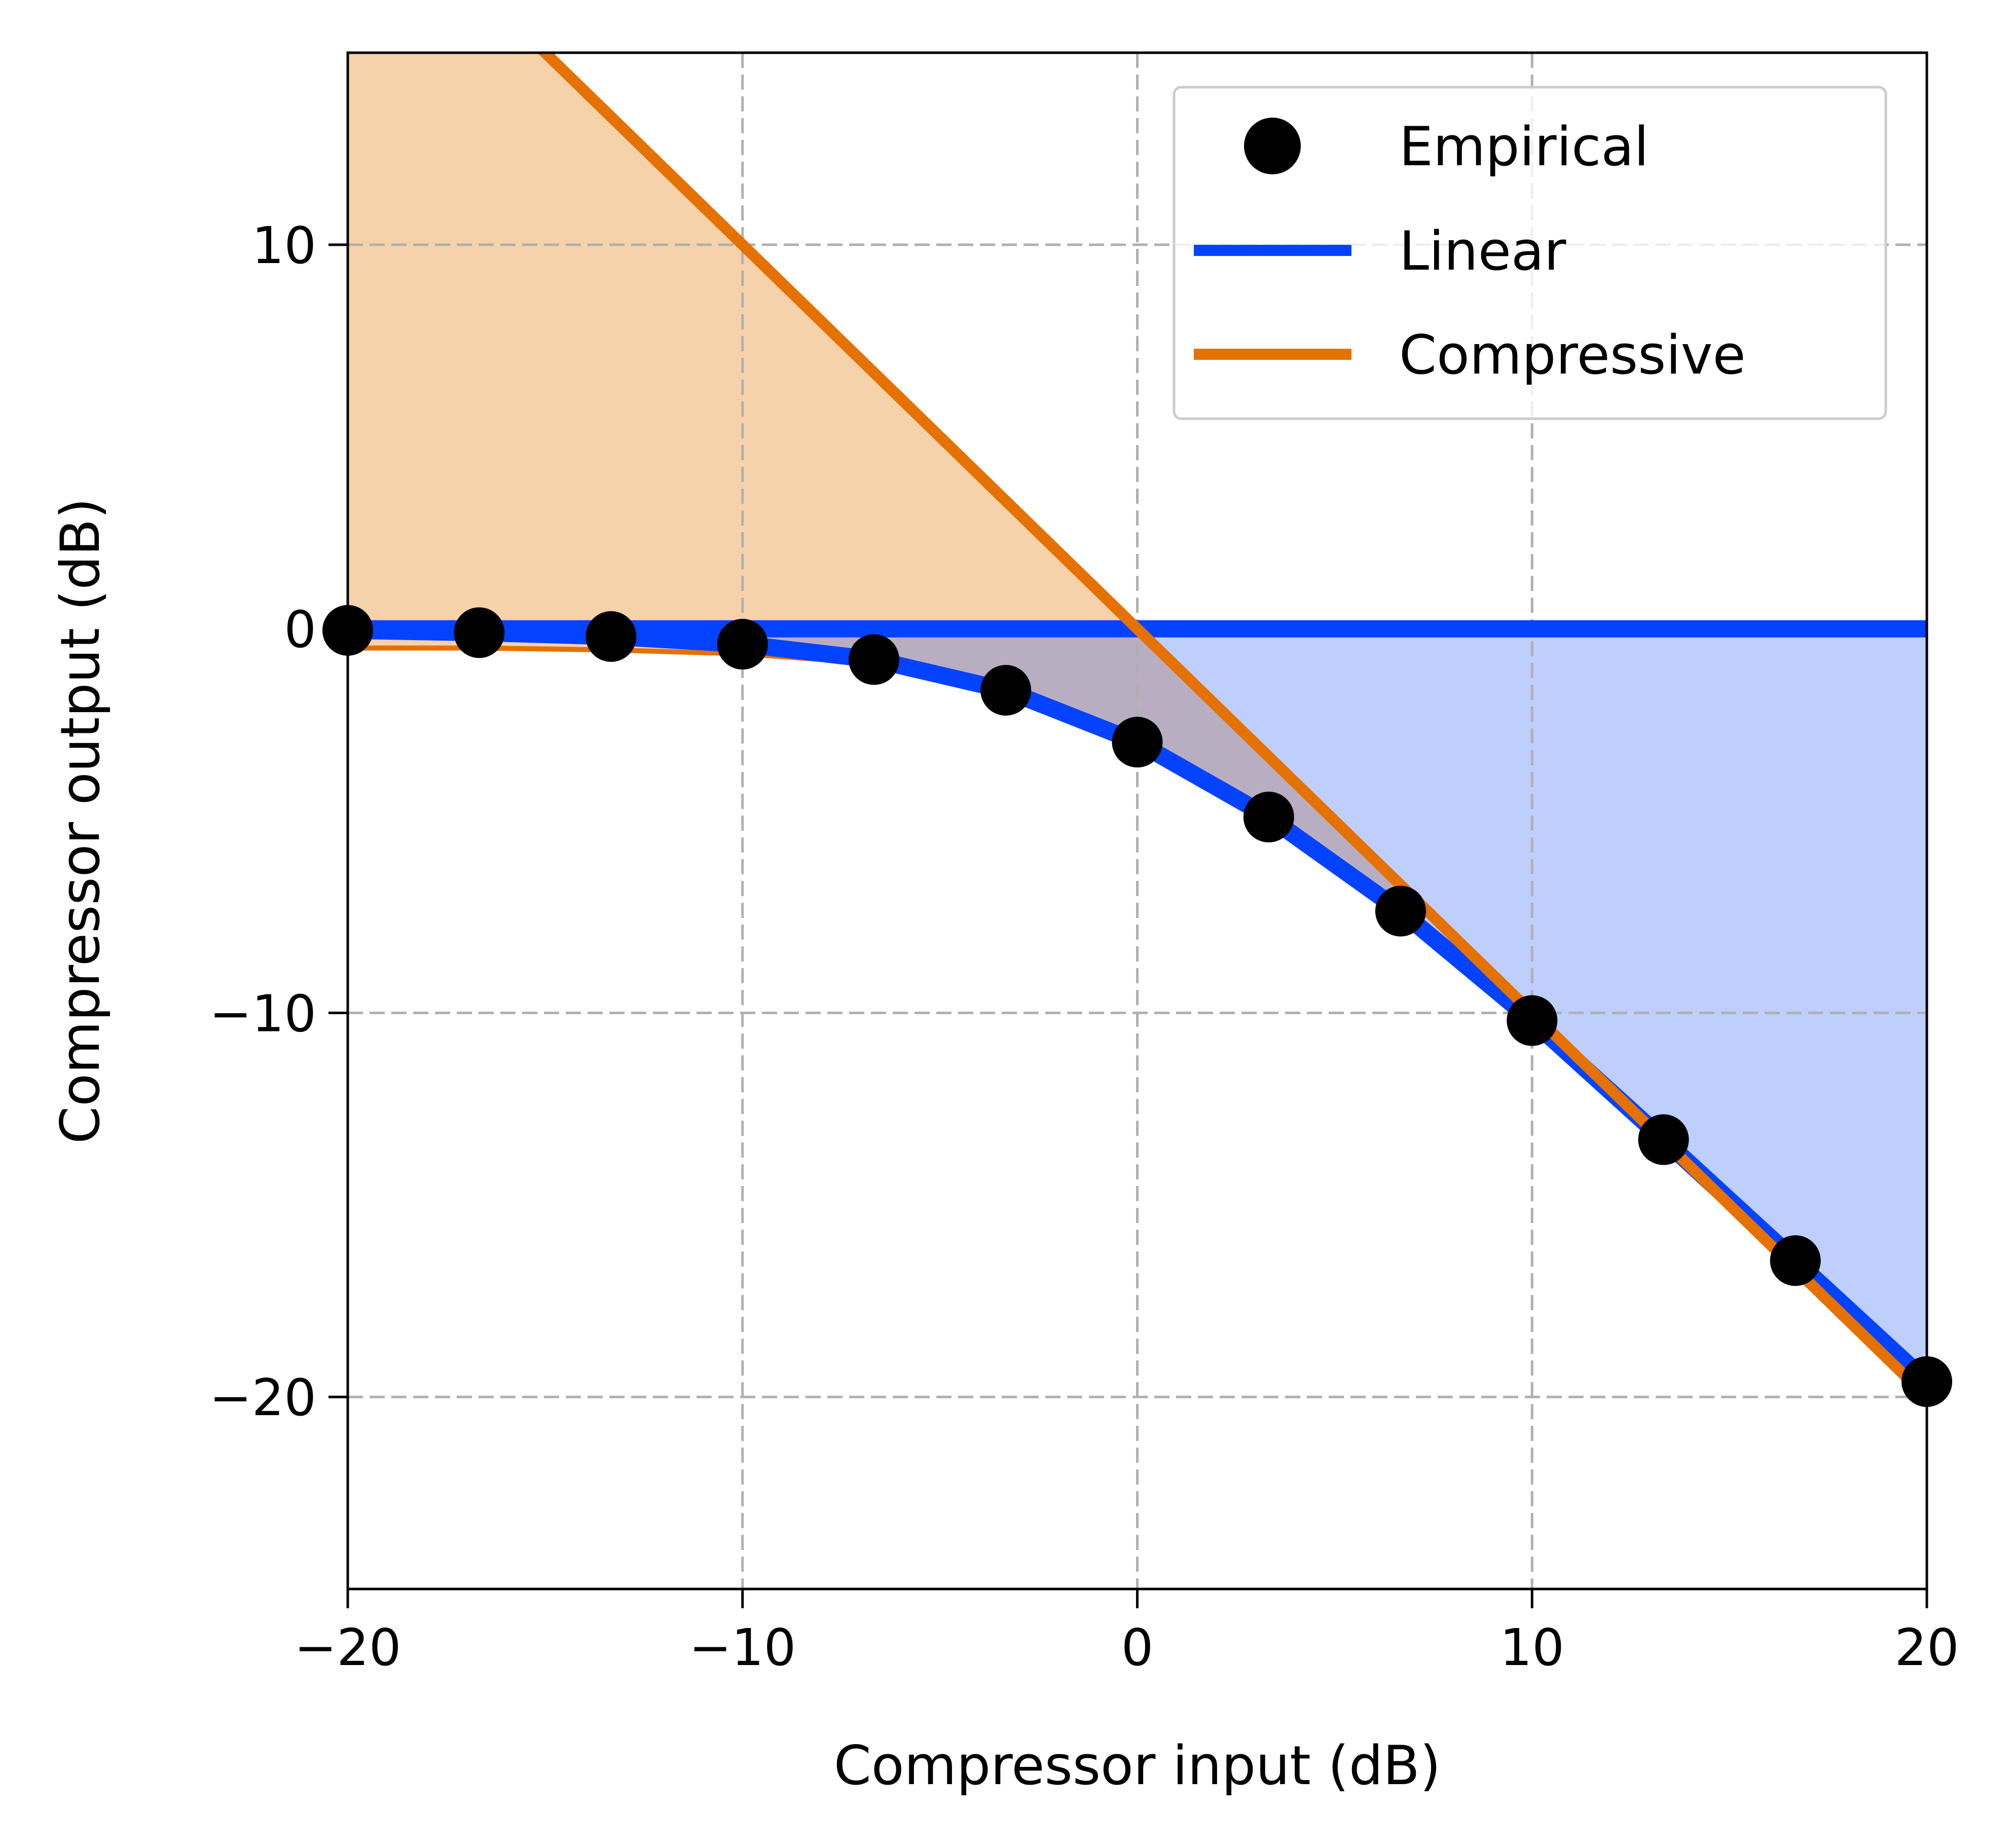 The image size is (2012, 1848). I want to click on y-tick-label: 10, so click(284, 245).